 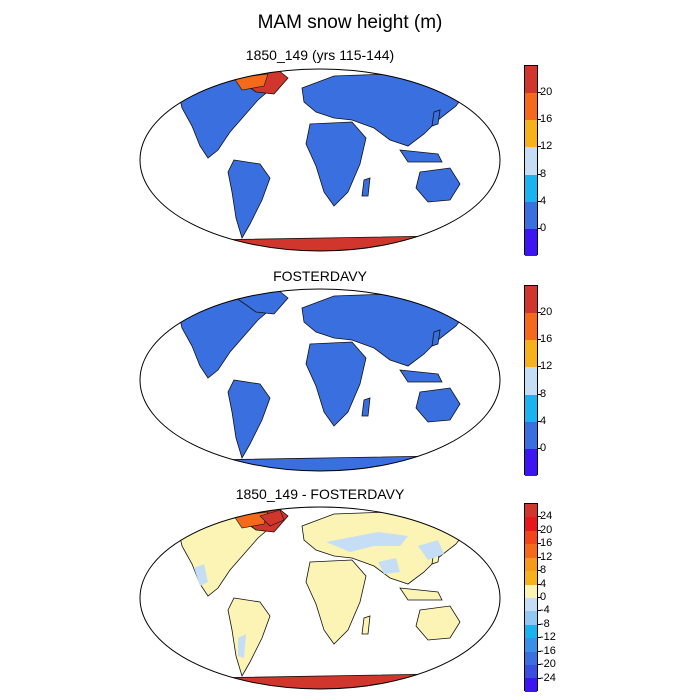 I want to click on colorbar-label: 0, so click(x=543, y=447).